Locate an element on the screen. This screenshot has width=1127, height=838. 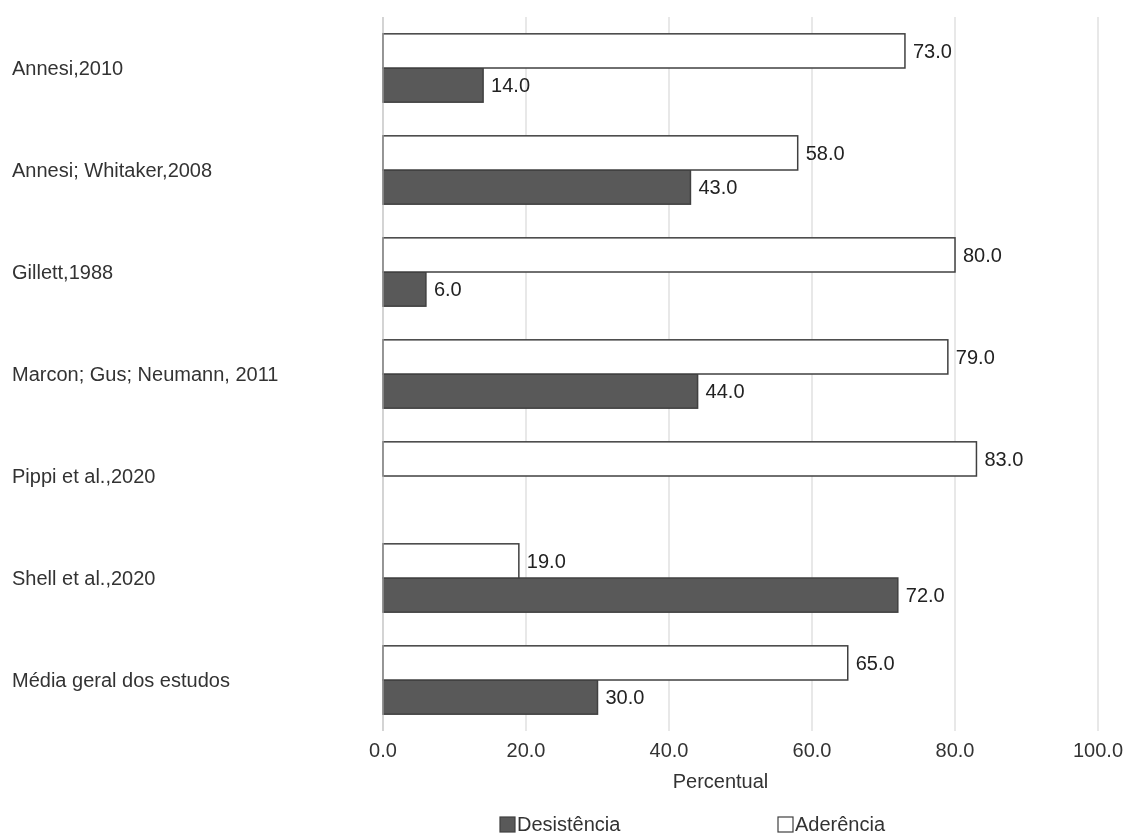
data-label: 65.0 is located at coordinates (875, 662).